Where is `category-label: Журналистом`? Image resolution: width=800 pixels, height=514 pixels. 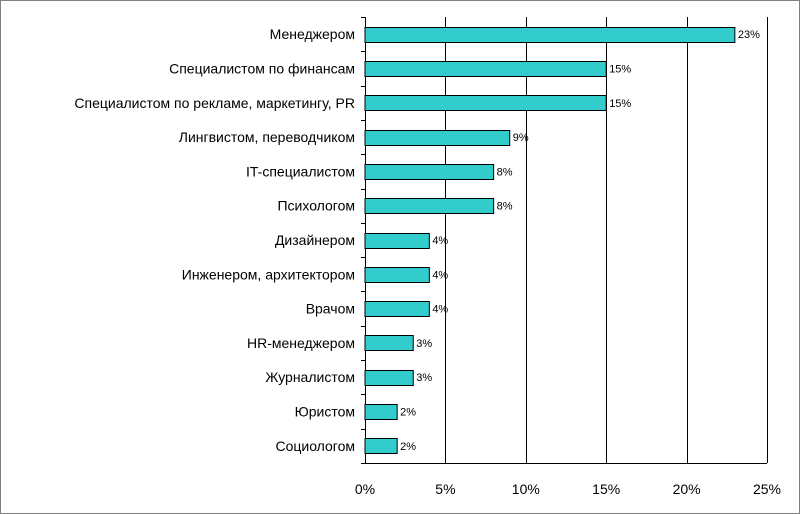
category-label: Журналистом is located at coordinates (310, 377).